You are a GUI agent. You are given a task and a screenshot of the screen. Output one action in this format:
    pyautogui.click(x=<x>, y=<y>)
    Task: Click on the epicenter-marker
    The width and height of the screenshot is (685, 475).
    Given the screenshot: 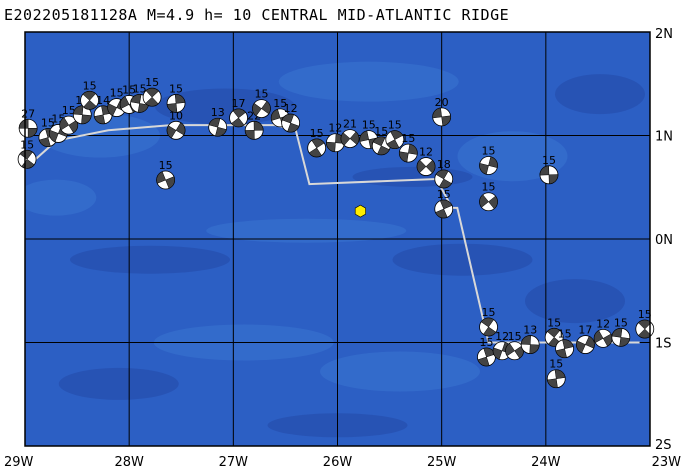 What is the action you would take?
    pyautogui.click(x=360, y=211)
    